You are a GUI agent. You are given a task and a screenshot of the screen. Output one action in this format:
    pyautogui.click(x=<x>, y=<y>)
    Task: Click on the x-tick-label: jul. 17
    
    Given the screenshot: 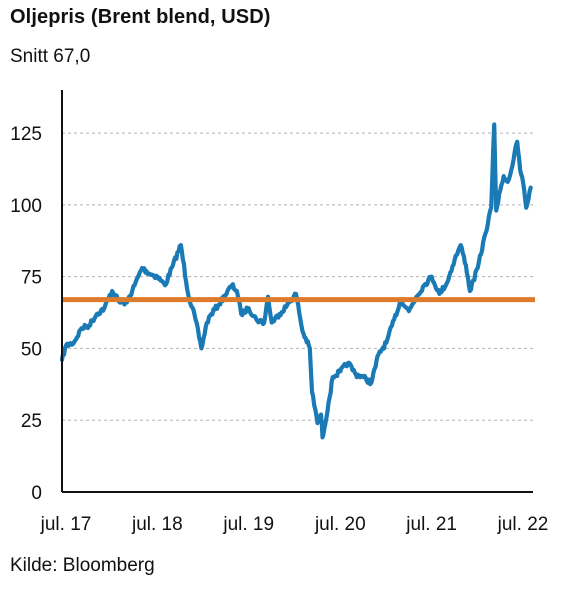 What is the action you would take?
    pyautogui.click(x=66, y=524)
    